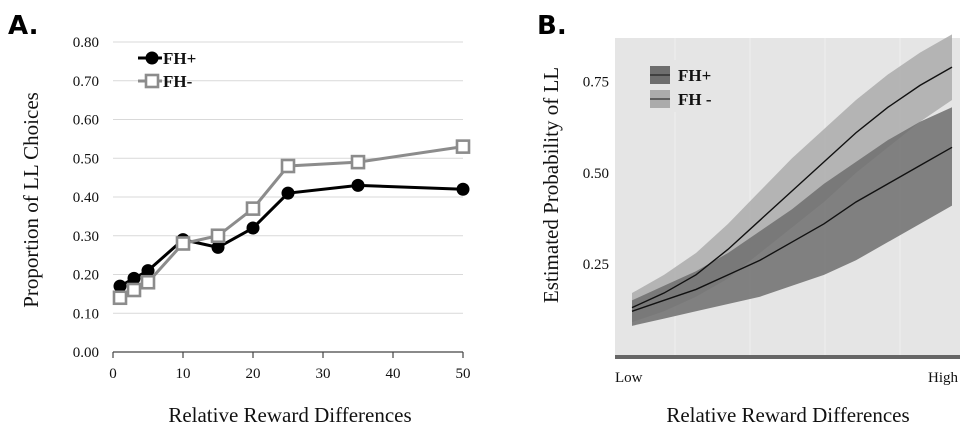  I want to click on panel-b-label: B., so click(552, 26).